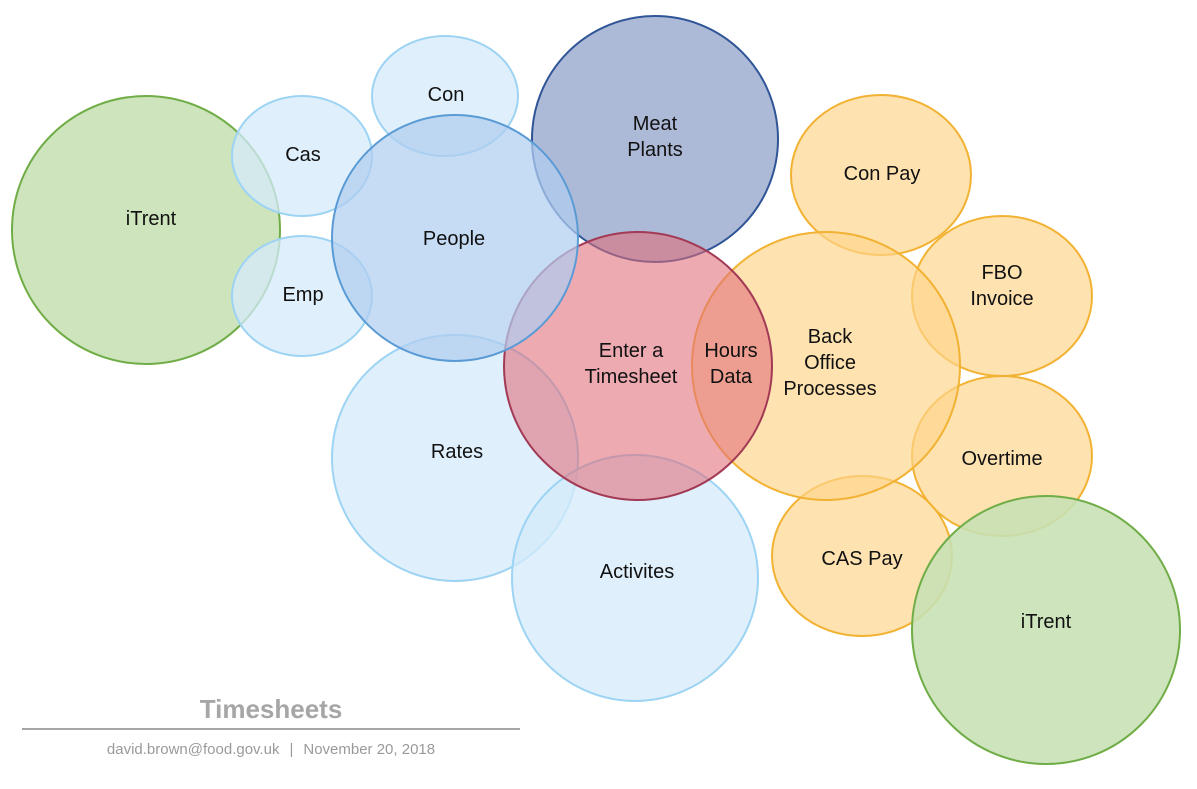 The height and width of the screenshot is (789, 1197). I want to click on bubble-itrent-left, so click(146, 230).